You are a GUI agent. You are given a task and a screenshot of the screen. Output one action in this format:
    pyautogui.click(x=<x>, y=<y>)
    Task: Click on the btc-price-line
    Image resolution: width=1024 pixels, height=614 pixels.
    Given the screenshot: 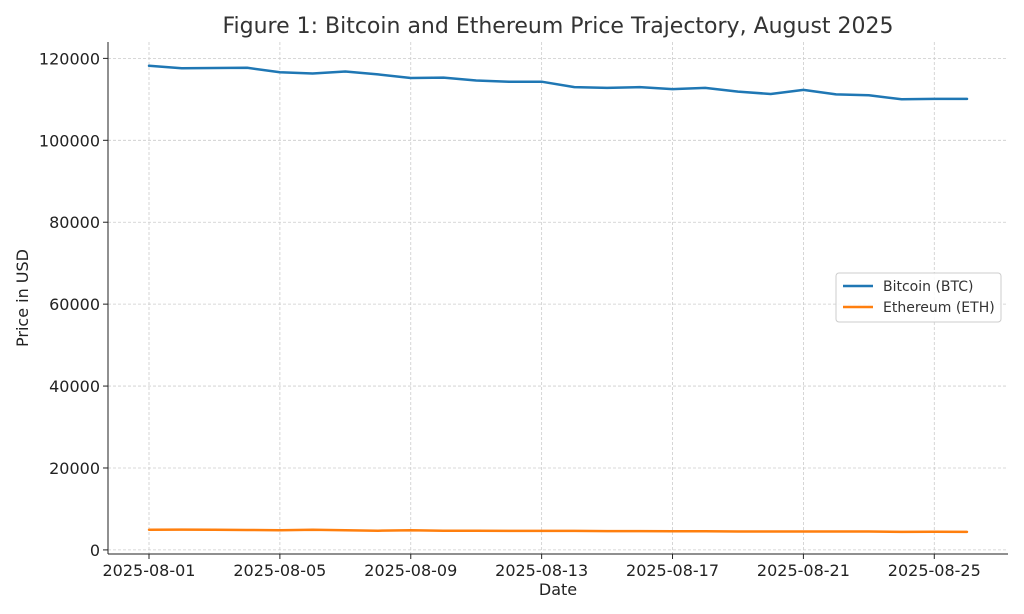 What is the action you would take?
    pyautogui.click(x=558, y=82)
    